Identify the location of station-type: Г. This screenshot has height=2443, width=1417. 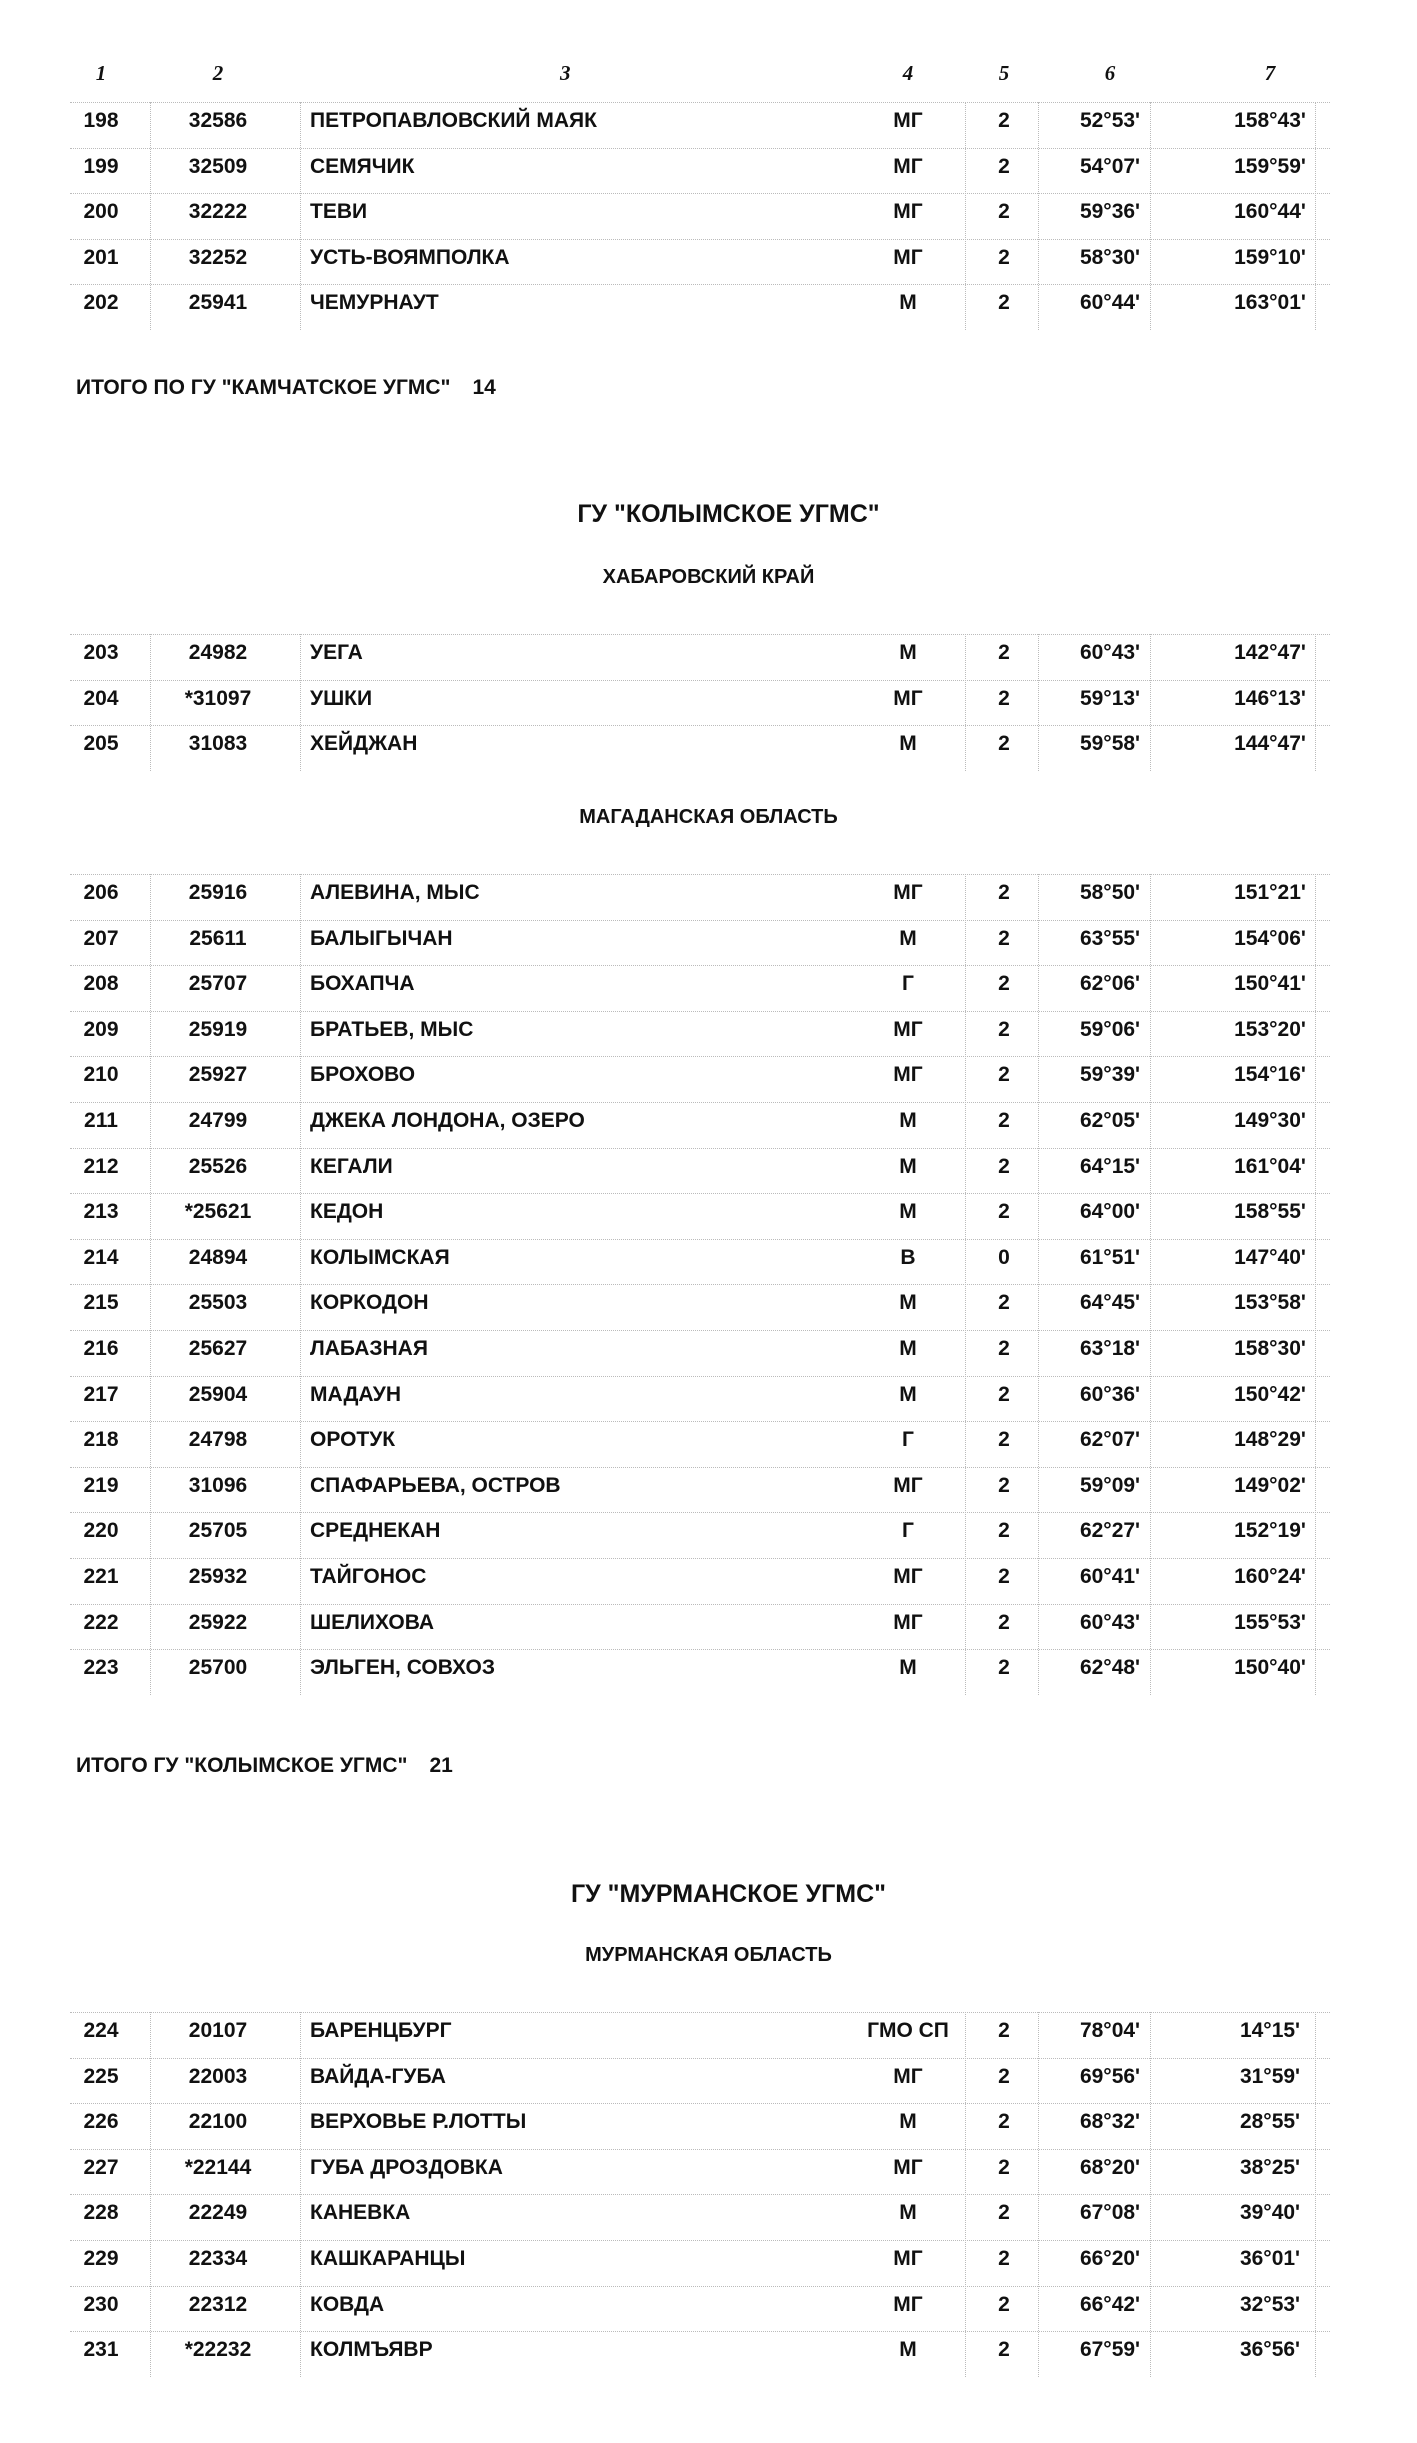
(908, 1531).